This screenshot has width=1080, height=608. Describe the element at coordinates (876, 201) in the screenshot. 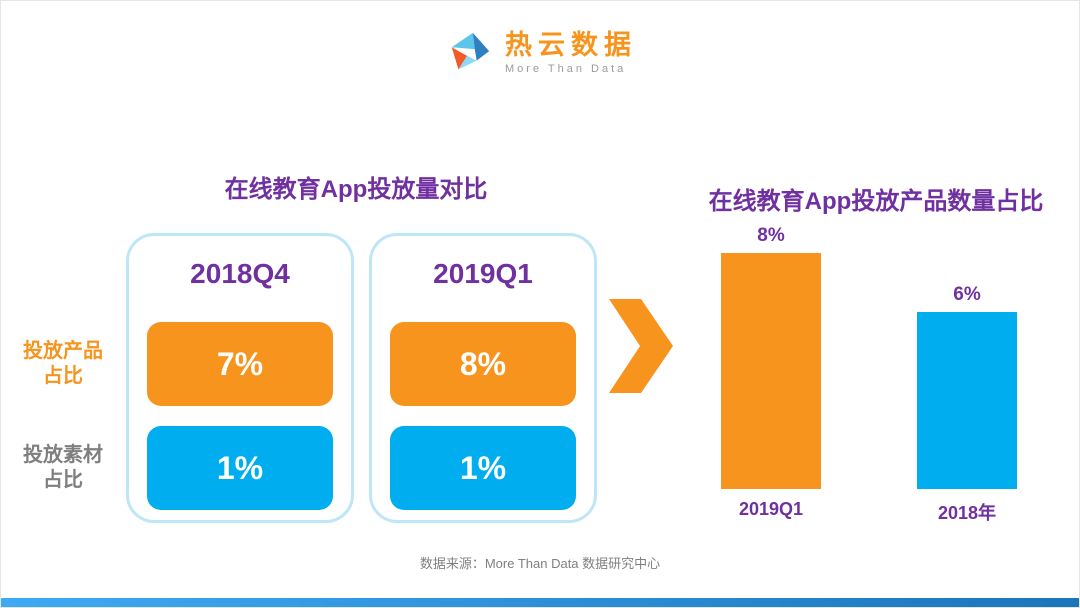

I see `right-panel-title: 在线教育App投放产品数量占比` at that location.